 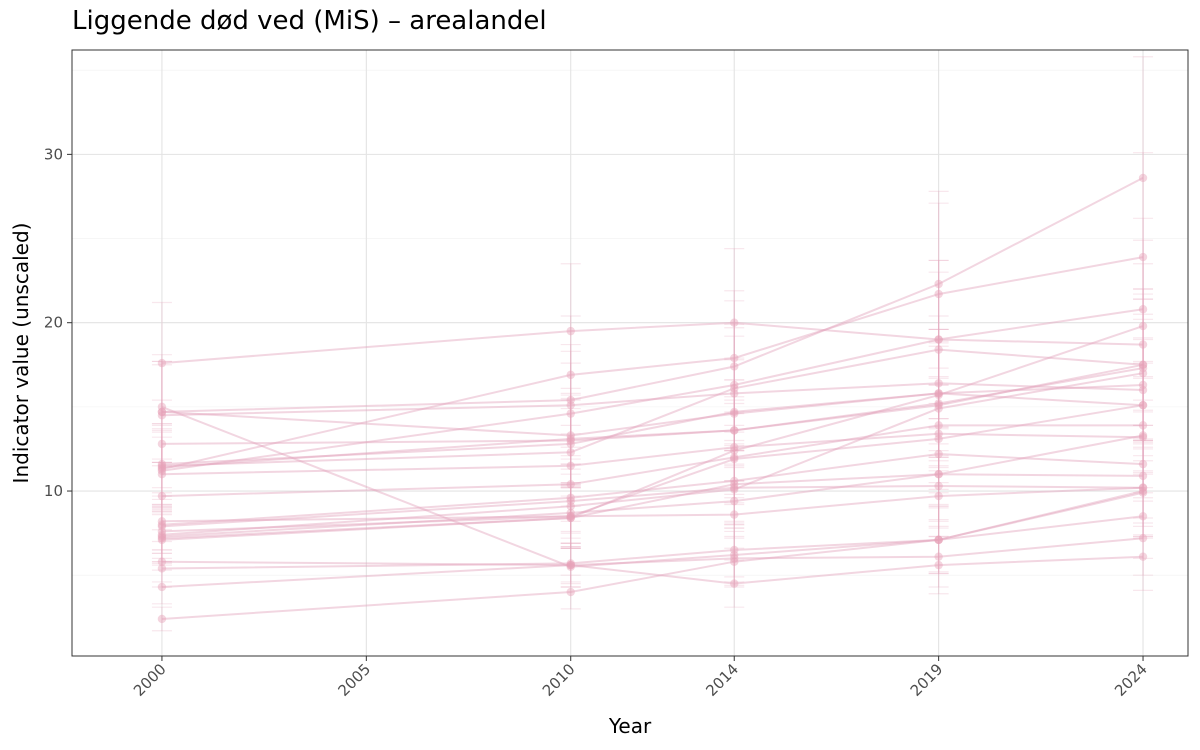 I want to click on chart-title: Liggende død ved (MiS) – arealandel, so click(x=309, y=21).